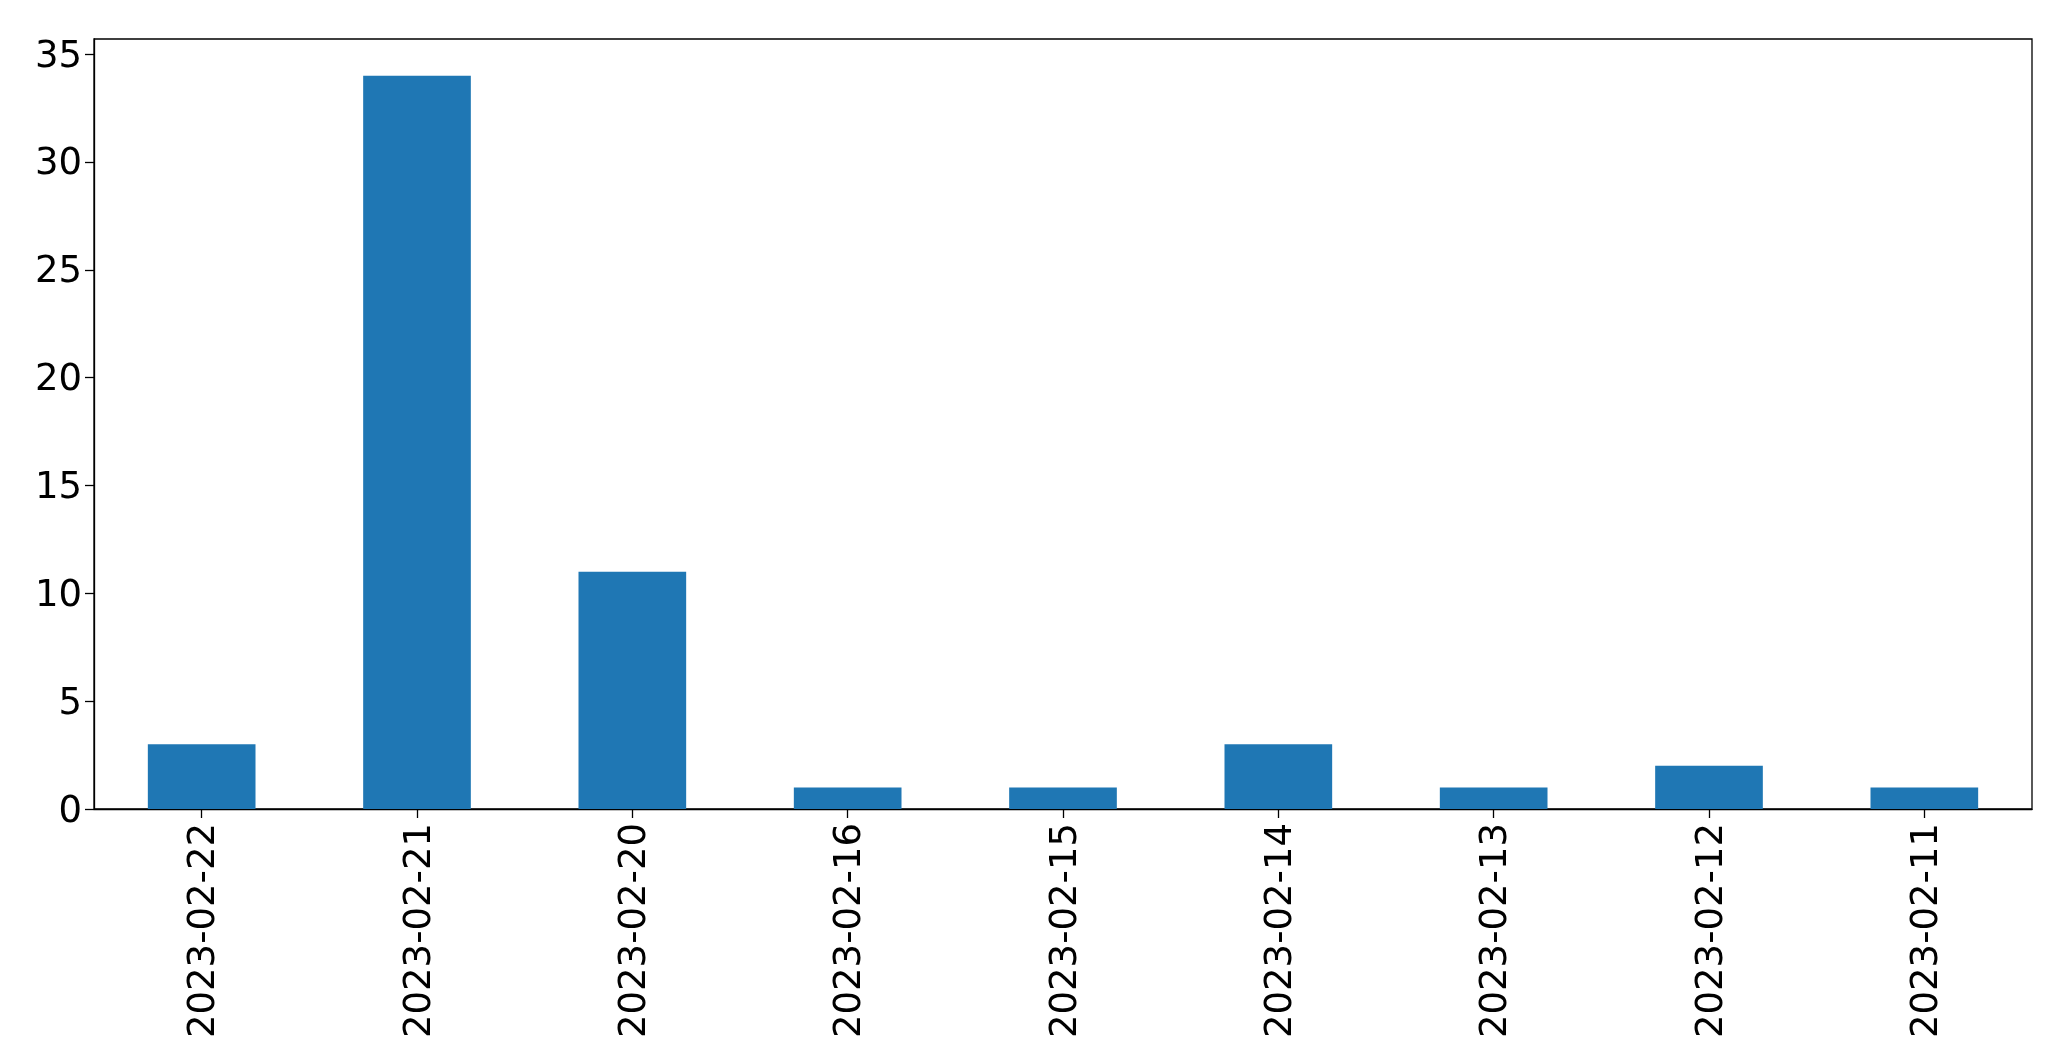  What do you see at coordinates (70, 809) in the screenshot?
I see `y-tick-label: 0` at bounding box center [70, 809].